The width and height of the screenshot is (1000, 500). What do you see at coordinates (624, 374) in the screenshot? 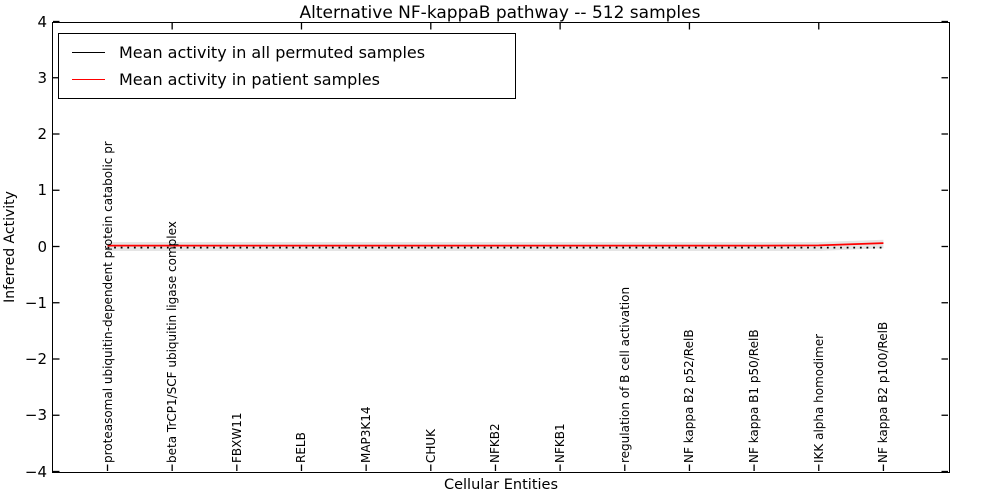
I see `x-tick-label: regulation of B cell activation` at bounding box center [624, 374].